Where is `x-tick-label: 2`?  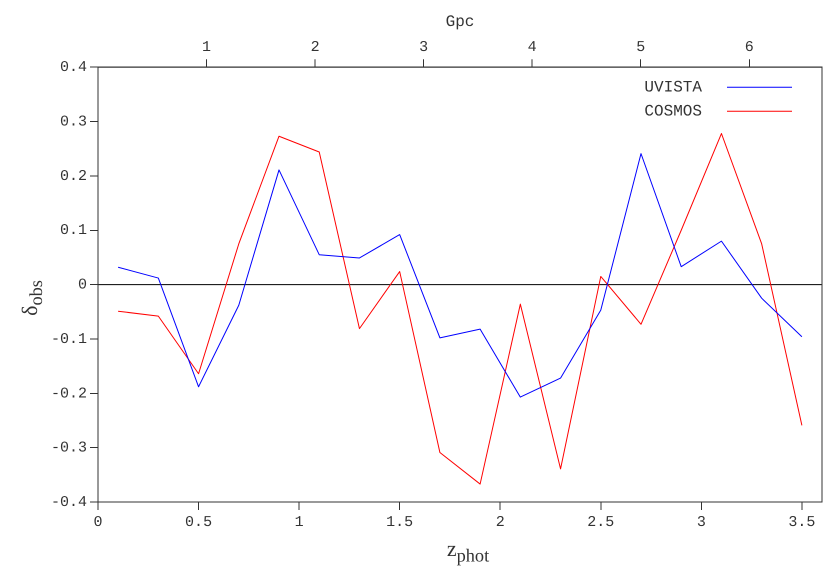 x-tick-label: 2 is located at coordinates (500, 522).